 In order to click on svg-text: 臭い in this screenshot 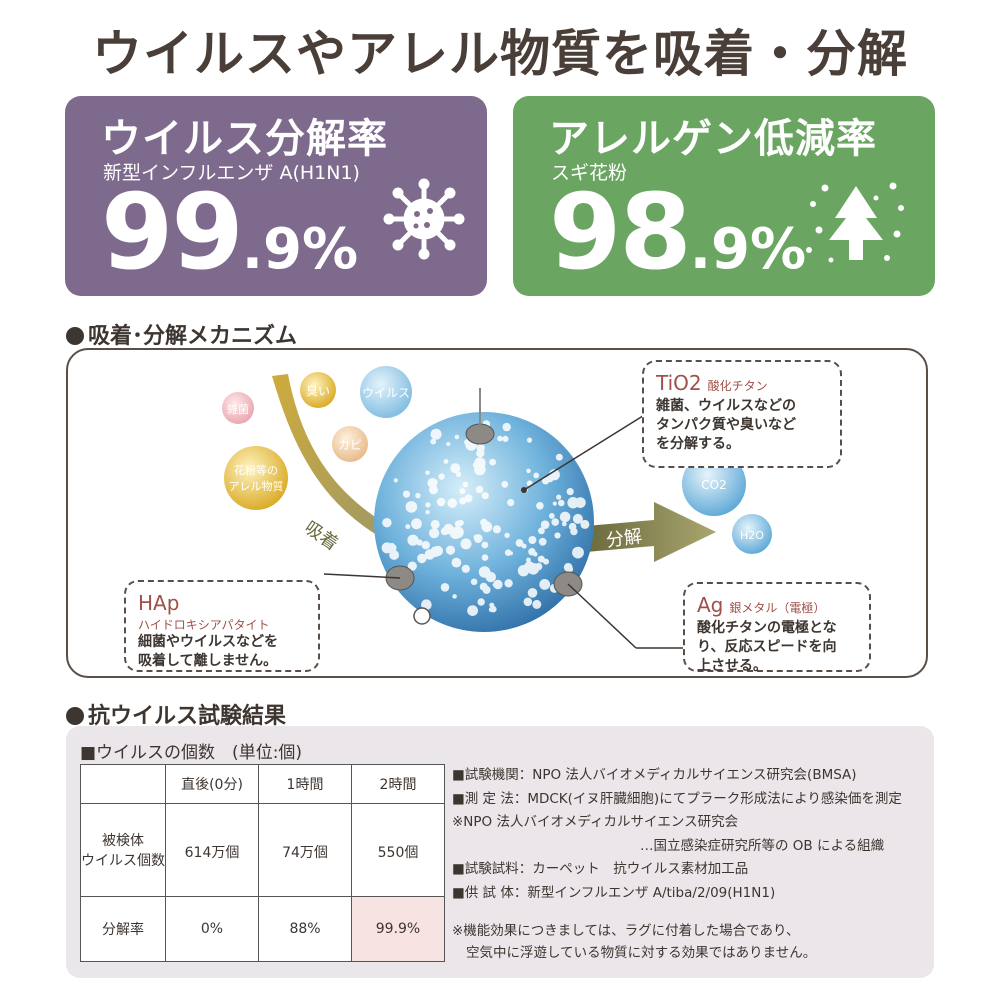, I will do `click(318, 390)`.